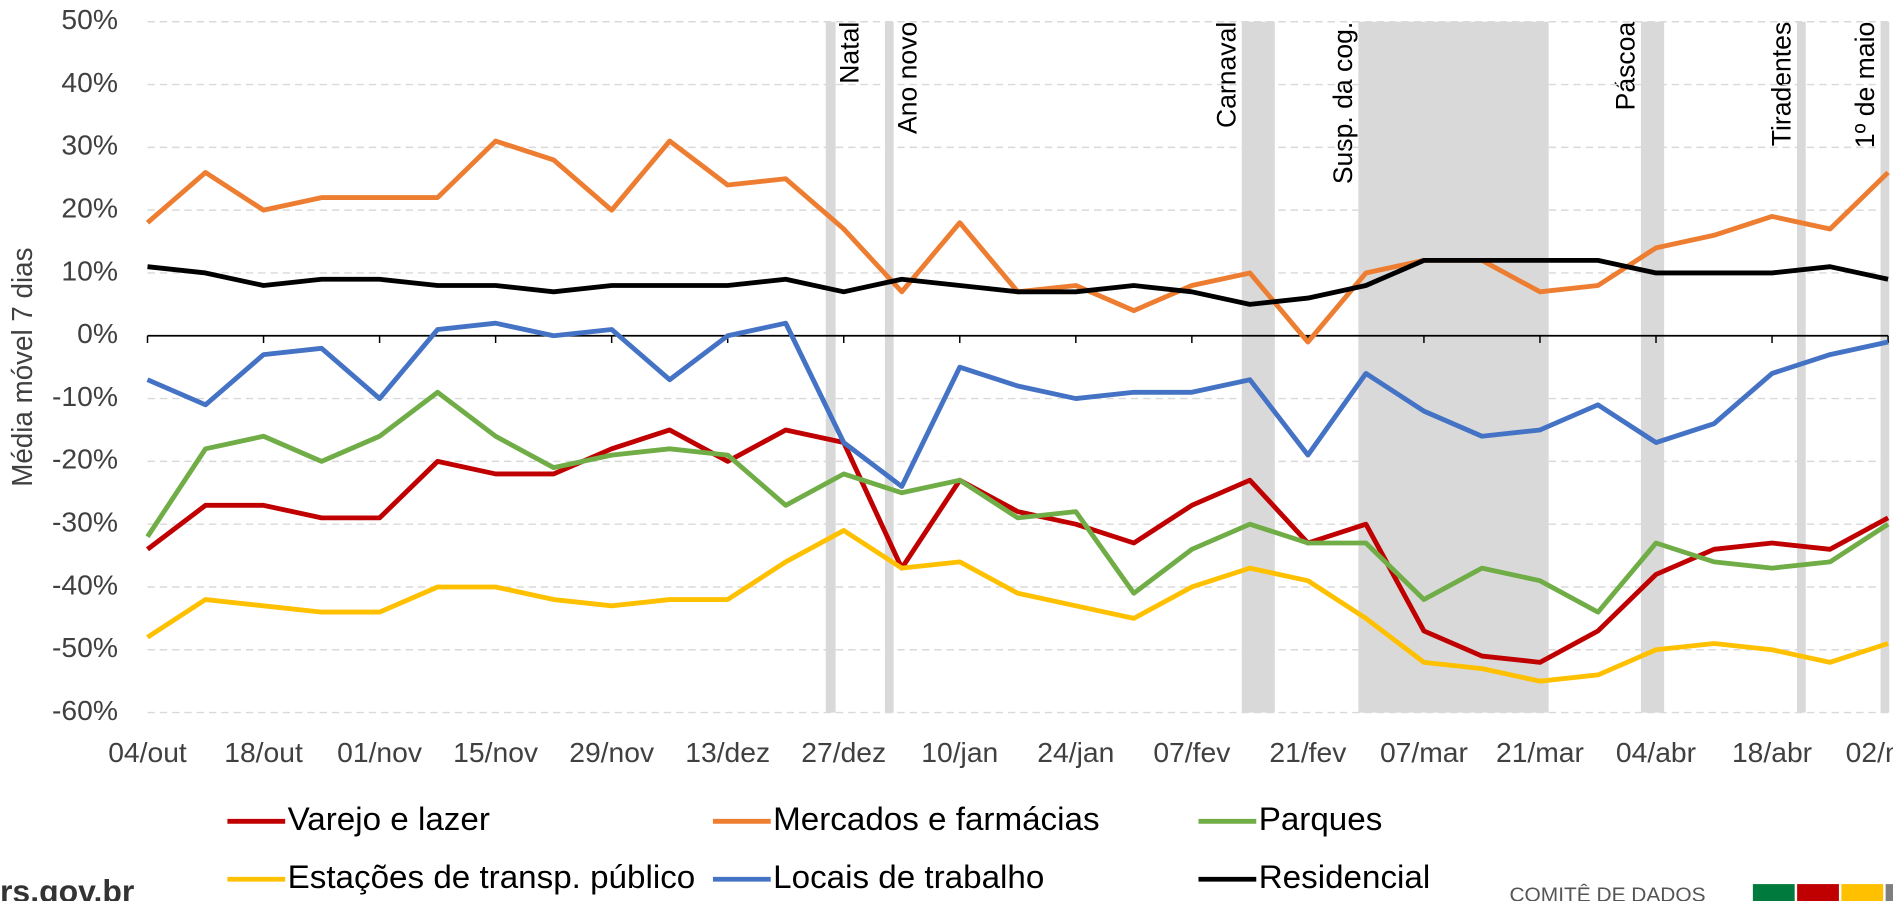 This screenshot has height=901, width=1893. I want to click on x-tick-label: 18/out, so click(263, 752).